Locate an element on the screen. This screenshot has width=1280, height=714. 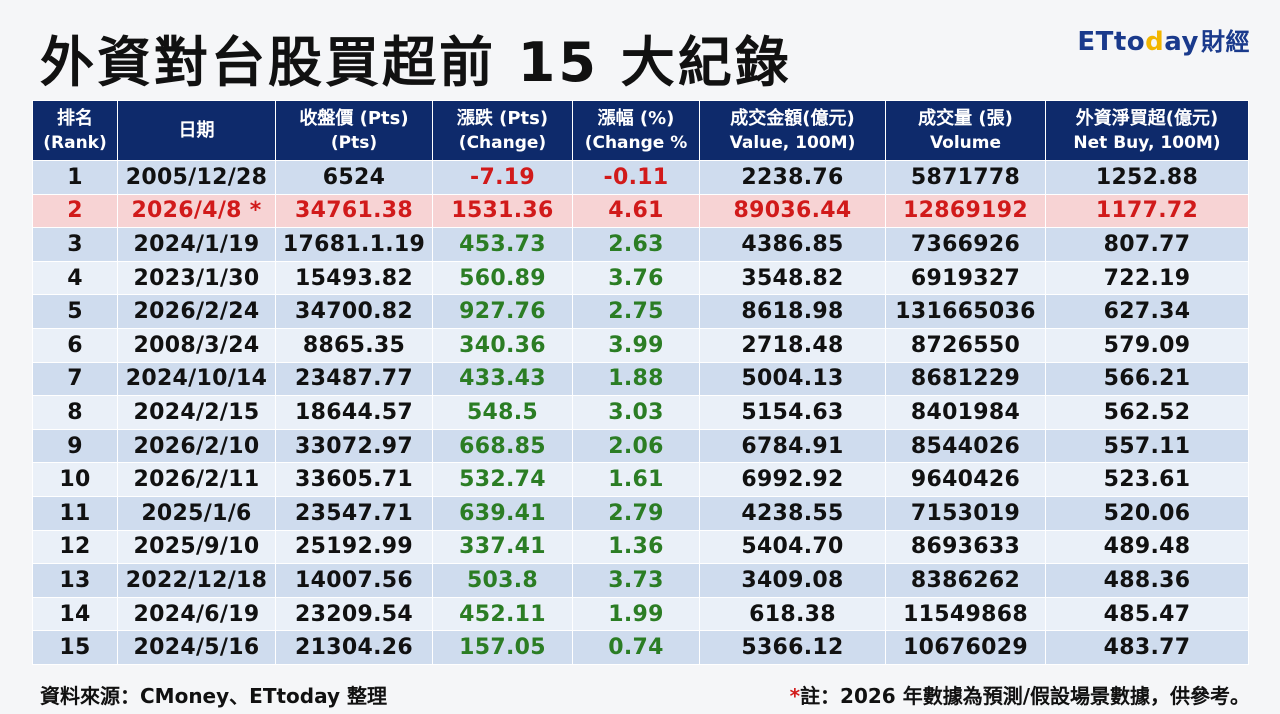
cell-volume: 8386262 is located at coordinates (965, 580).